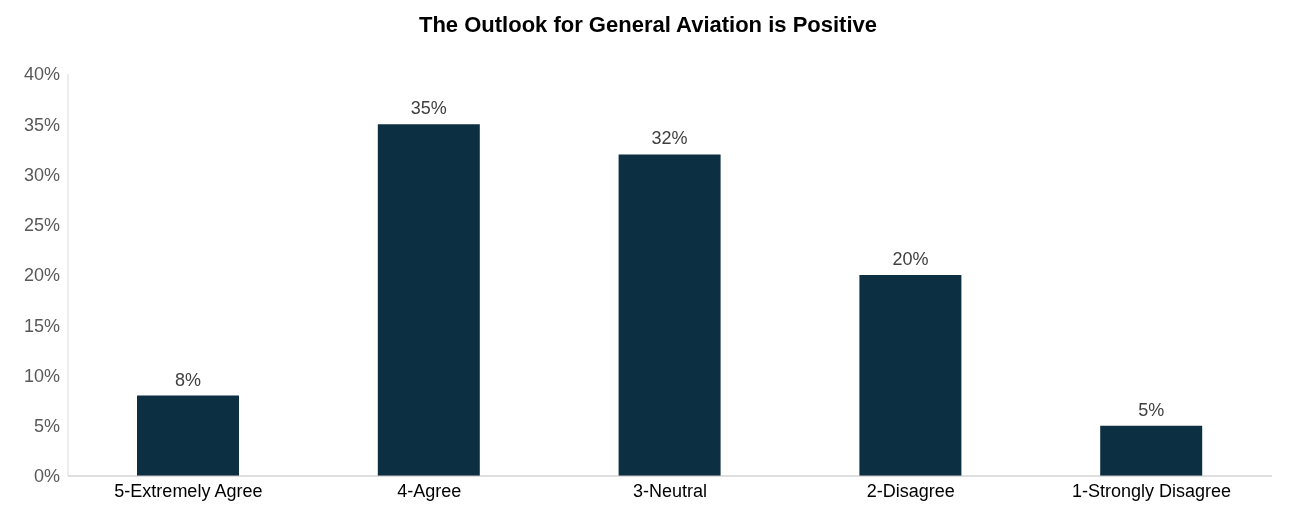 This screenshot has height=518, width=1296. Describe the element at coordinates (41, 124) in the screenshot. I see `y-tick-label: 35%` at that location.